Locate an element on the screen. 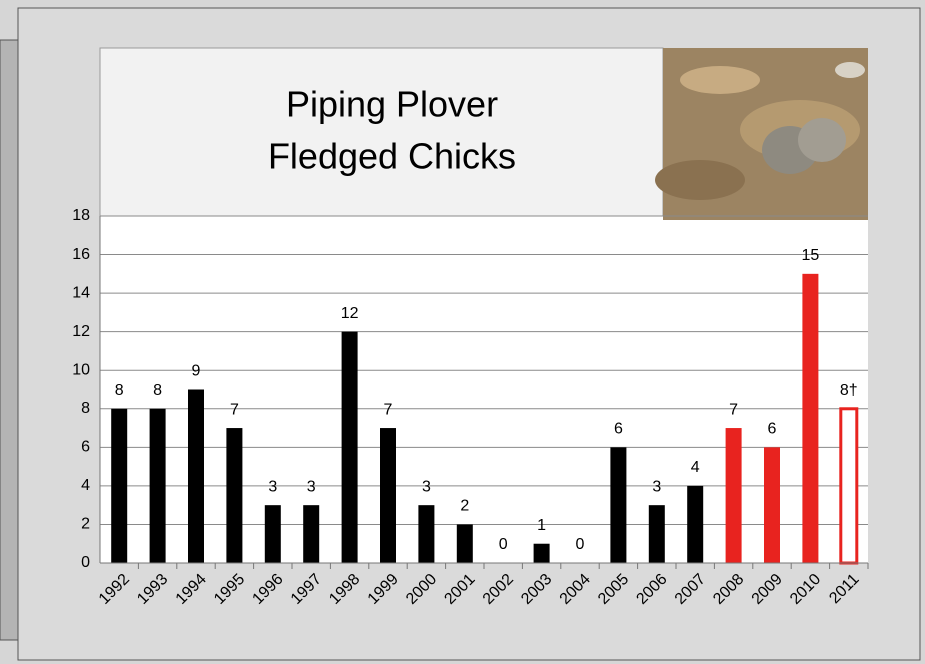 The image size is (925, 664). value-label: 1 is located at coordinates (541, 525).